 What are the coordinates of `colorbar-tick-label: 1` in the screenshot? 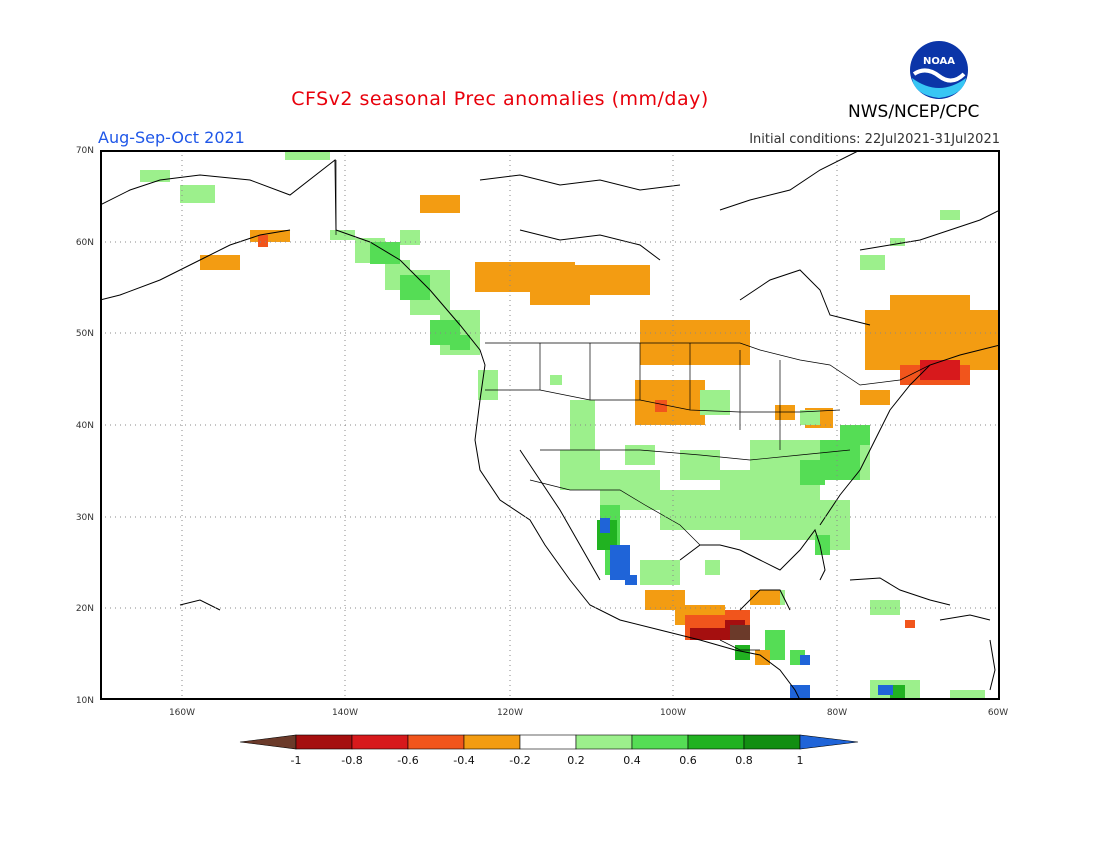 It's located at (800, 760).